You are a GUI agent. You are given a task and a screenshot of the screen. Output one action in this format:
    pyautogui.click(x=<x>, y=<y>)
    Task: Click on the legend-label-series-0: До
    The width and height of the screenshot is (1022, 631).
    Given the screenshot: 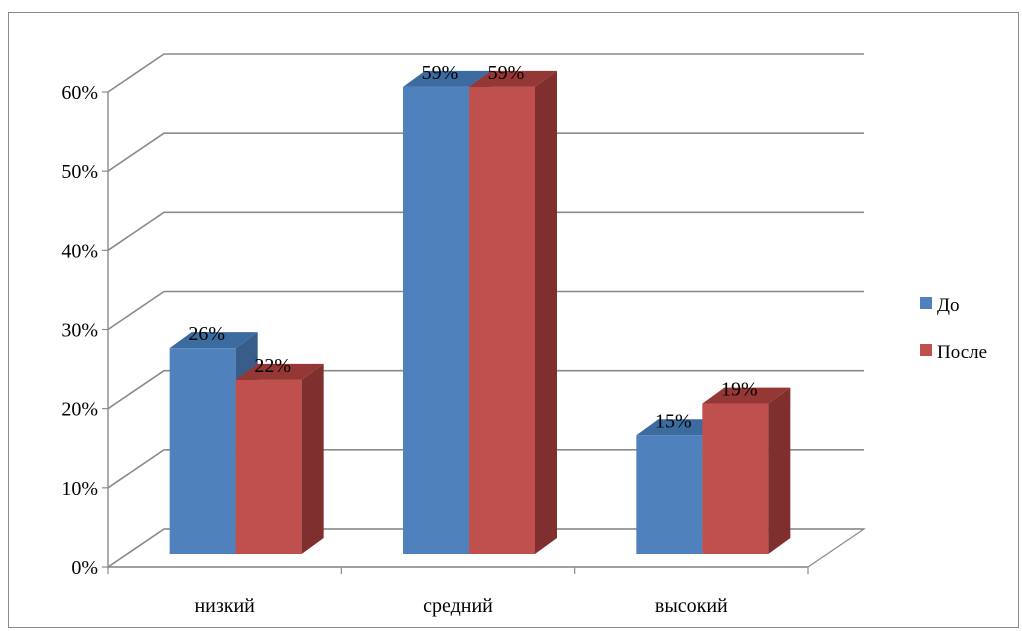 What is the action you would take?
    pyautogui.click(x=948, y=305)
    